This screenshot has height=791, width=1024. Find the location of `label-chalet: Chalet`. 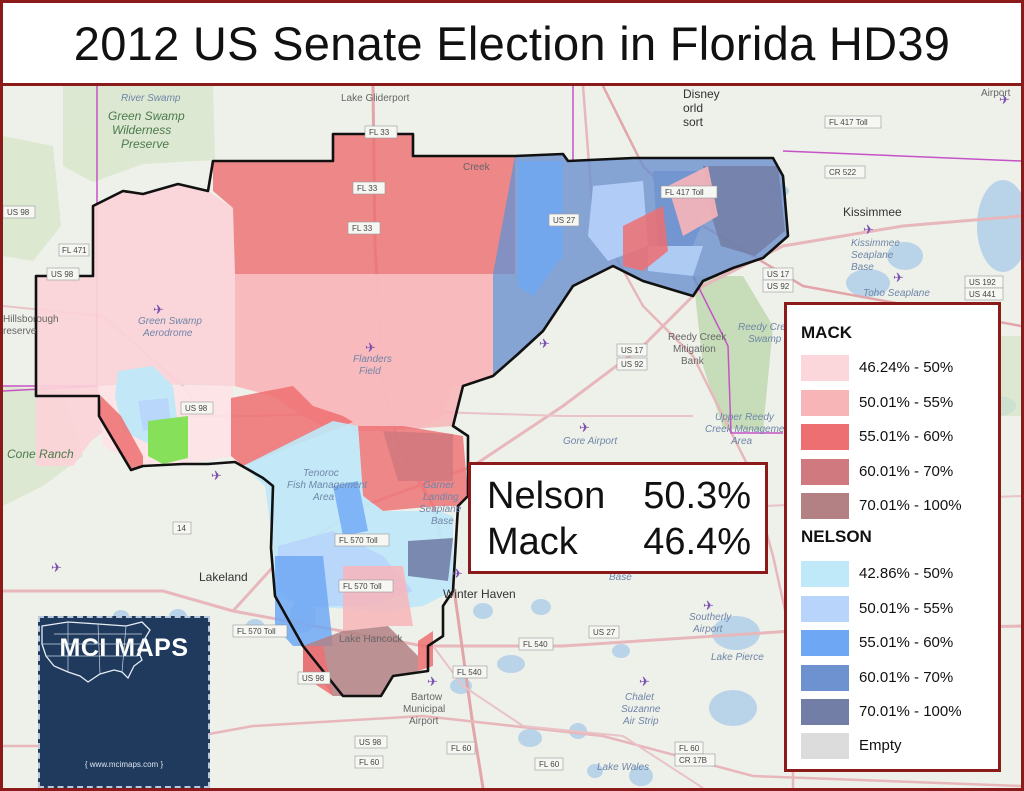

label-chalet: Chalet is located at coordinates (640, 697).